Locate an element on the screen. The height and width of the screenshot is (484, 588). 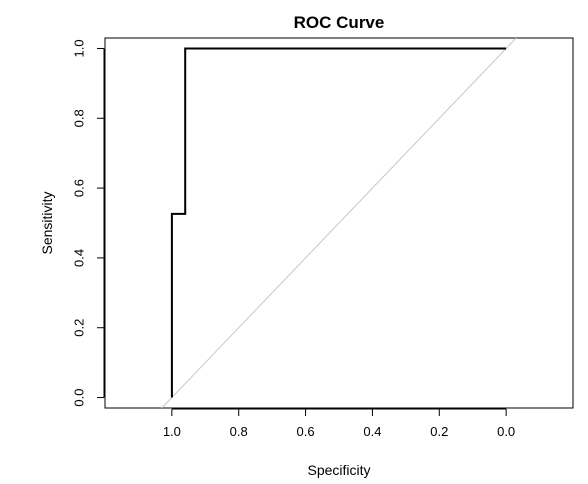
chart-title: ROC Curve is located at coordinates (339, 22).